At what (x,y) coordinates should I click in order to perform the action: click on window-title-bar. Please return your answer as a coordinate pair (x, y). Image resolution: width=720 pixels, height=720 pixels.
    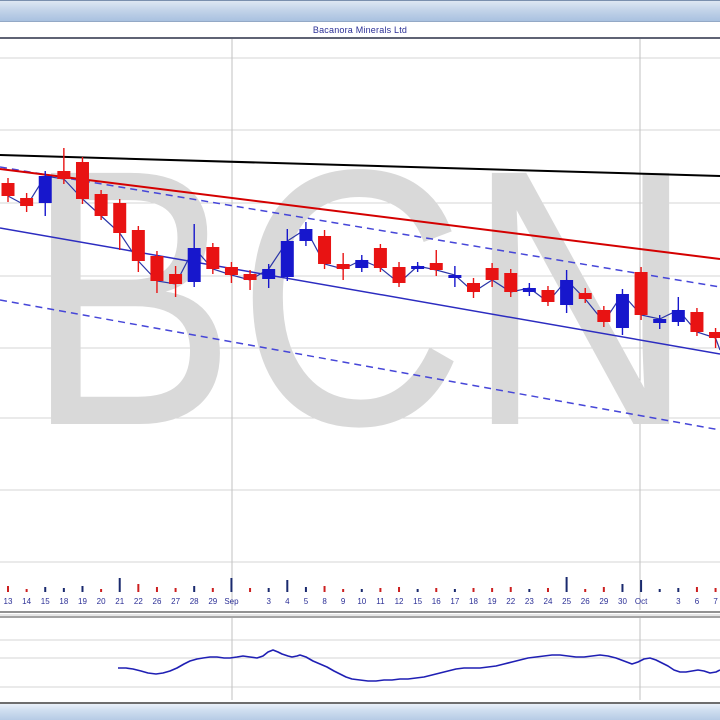
    Looking at the image, I should click on (360, 11).